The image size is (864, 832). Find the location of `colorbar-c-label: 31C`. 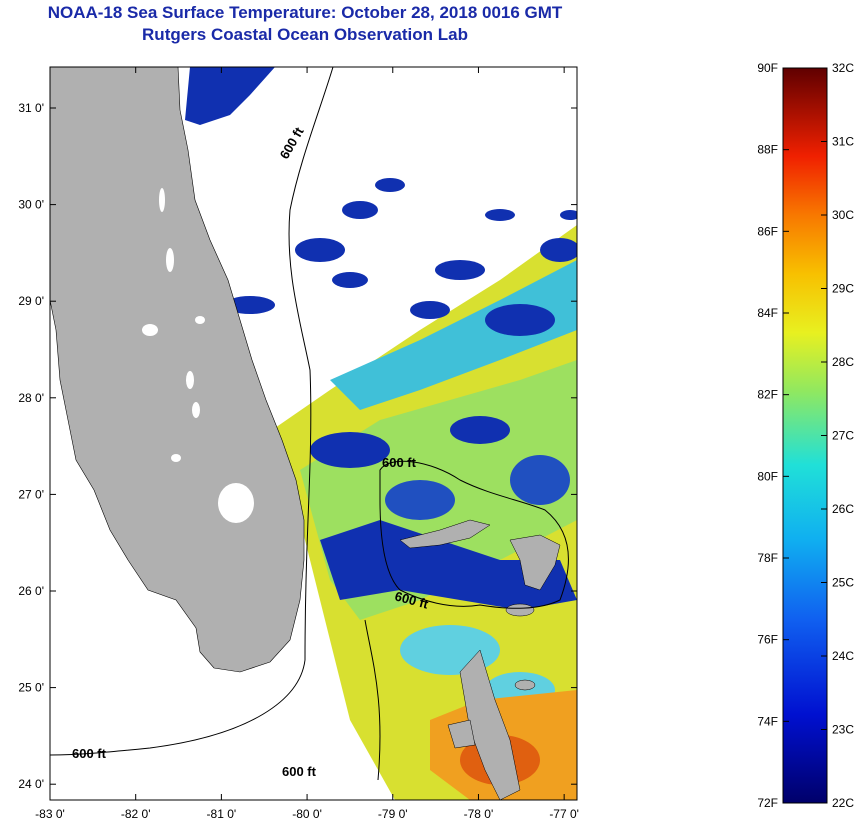

colorbar-c-label: 31C is located at coordinates (843, 142).